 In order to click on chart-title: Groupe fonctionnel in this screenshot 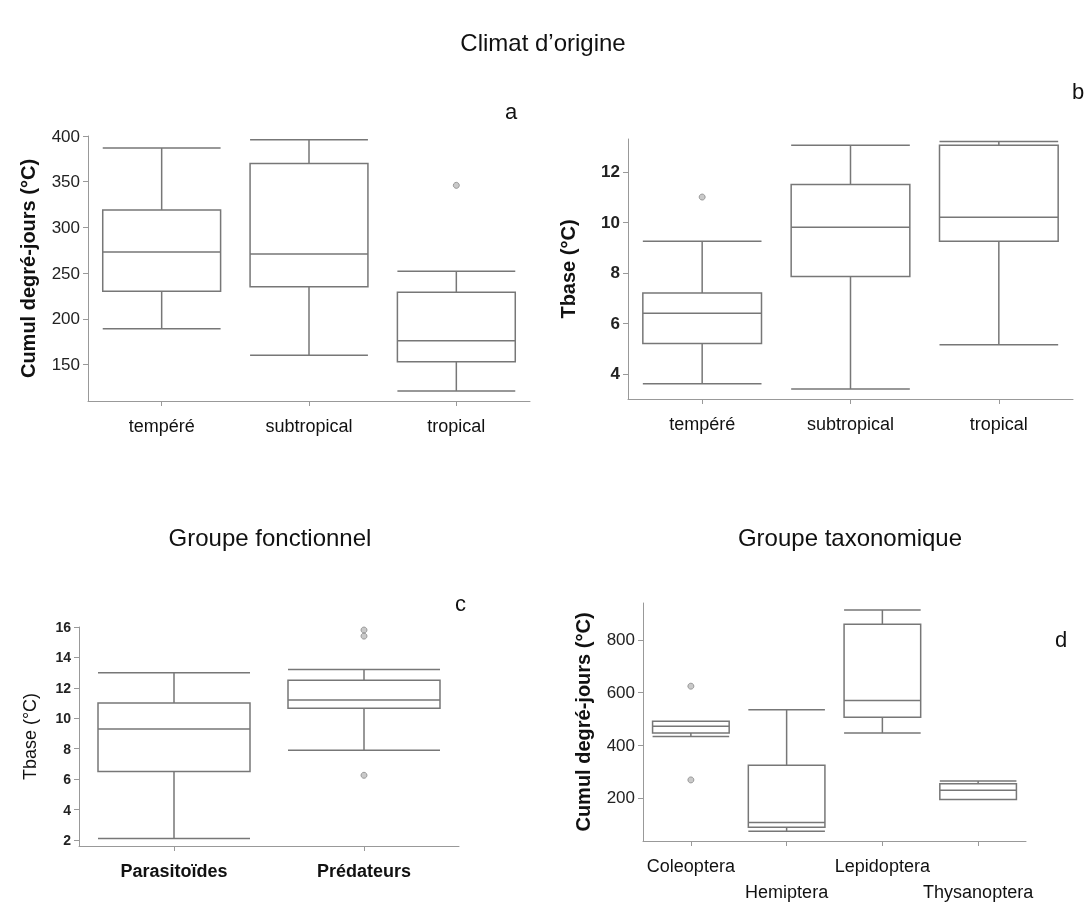, I will do `click(270, 537)`.